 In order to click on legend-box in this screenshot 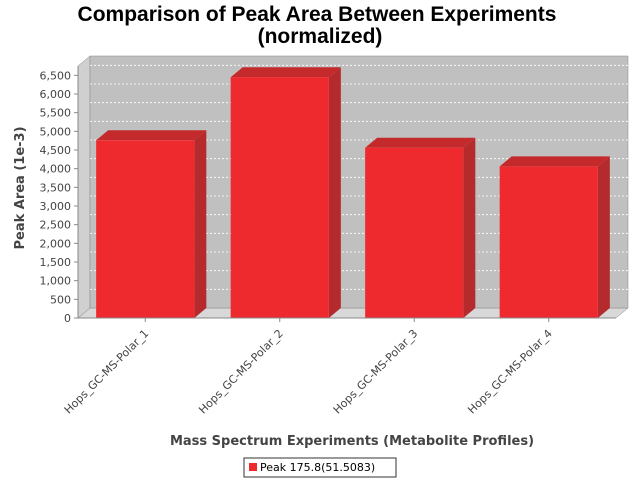, I will do `click(320, 467)`.